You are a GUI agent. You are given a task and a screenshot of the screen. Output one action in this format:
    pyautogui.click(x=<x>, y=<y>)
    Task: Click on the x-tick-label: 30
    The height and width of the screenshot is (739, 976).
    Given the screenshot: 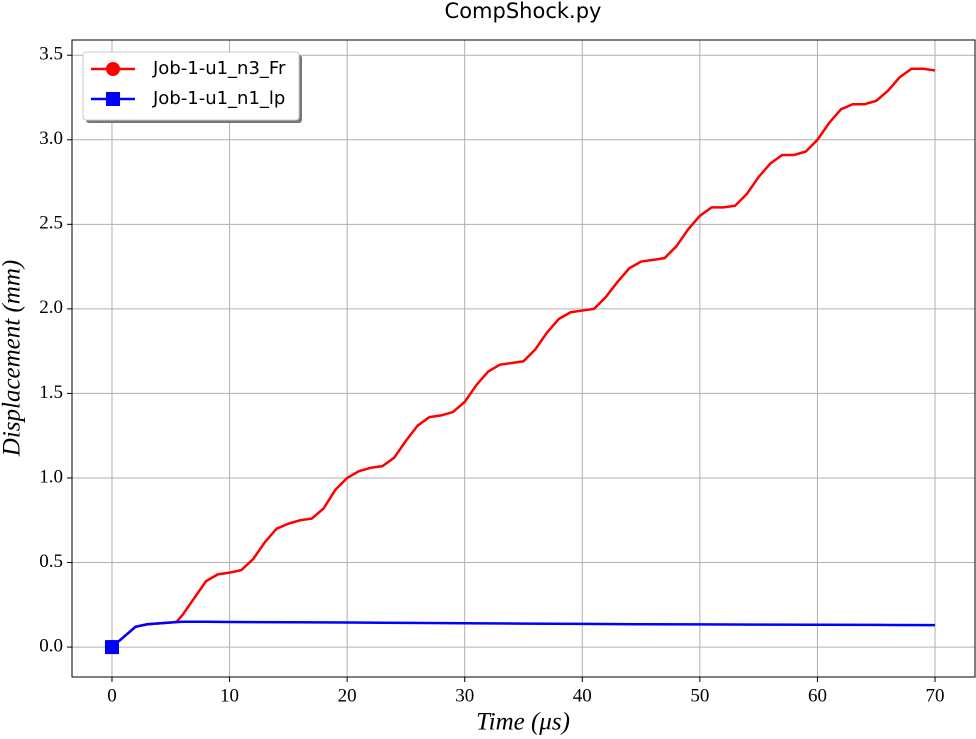 What is the action you would take?
    pyautogui.click(x=464, y=695)
    